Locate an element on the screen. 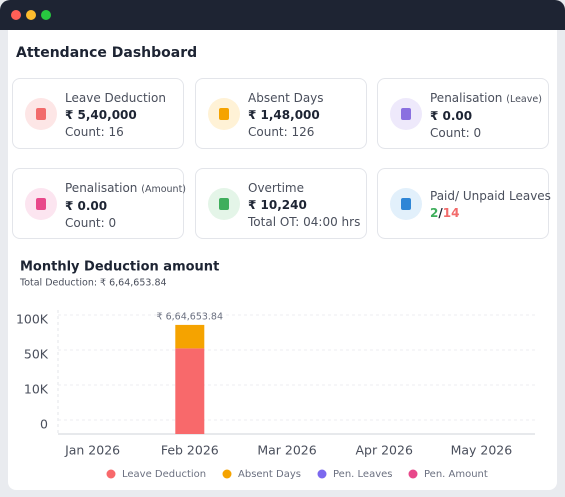 This screenshot has width=565, height=497. y-tick-label: 100K is located at coordinates (32, 319).